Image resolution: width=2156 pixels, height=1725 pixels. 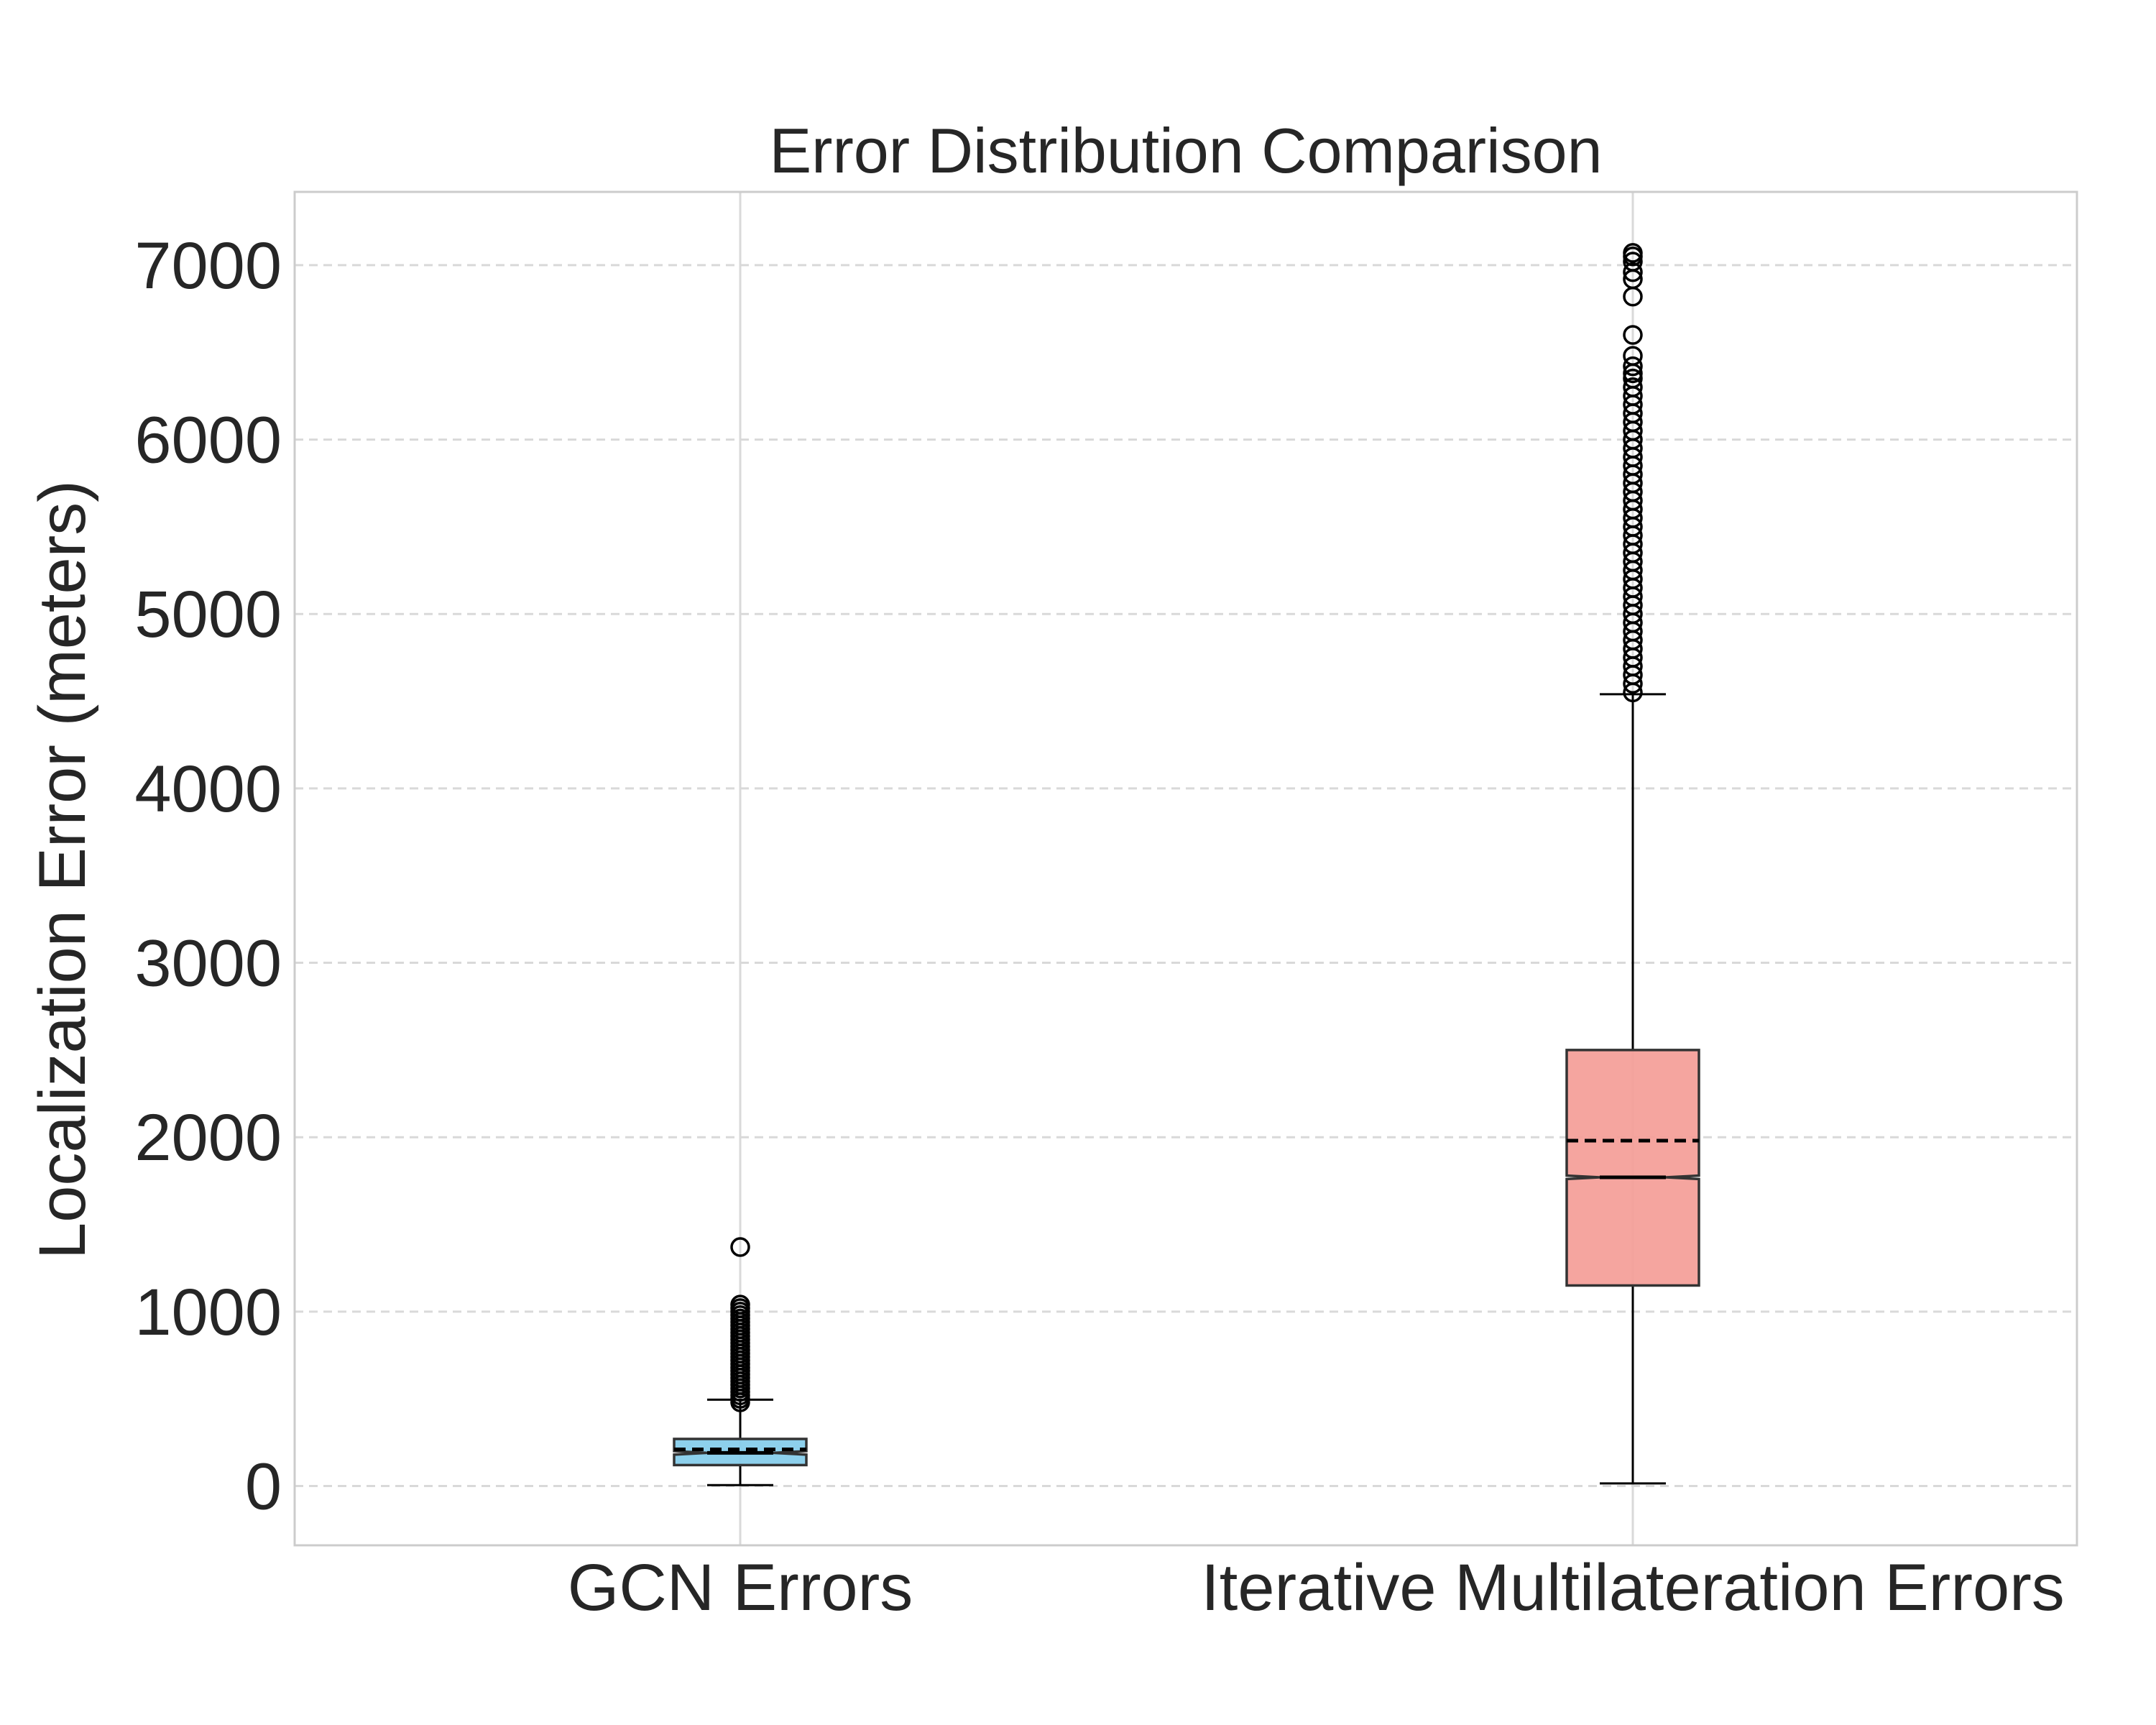 I want to click on chart-title: Error Distribution Comparison, so click(x=1186, y=150).